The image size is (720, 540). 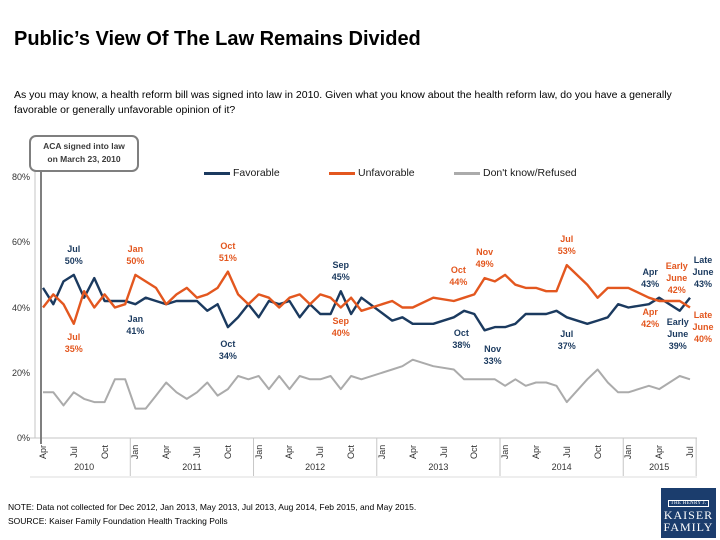 What do you see at coordinates (84, 467) in the screenshot?
I see `year-label: 2010` at bounding box center [84, 467].